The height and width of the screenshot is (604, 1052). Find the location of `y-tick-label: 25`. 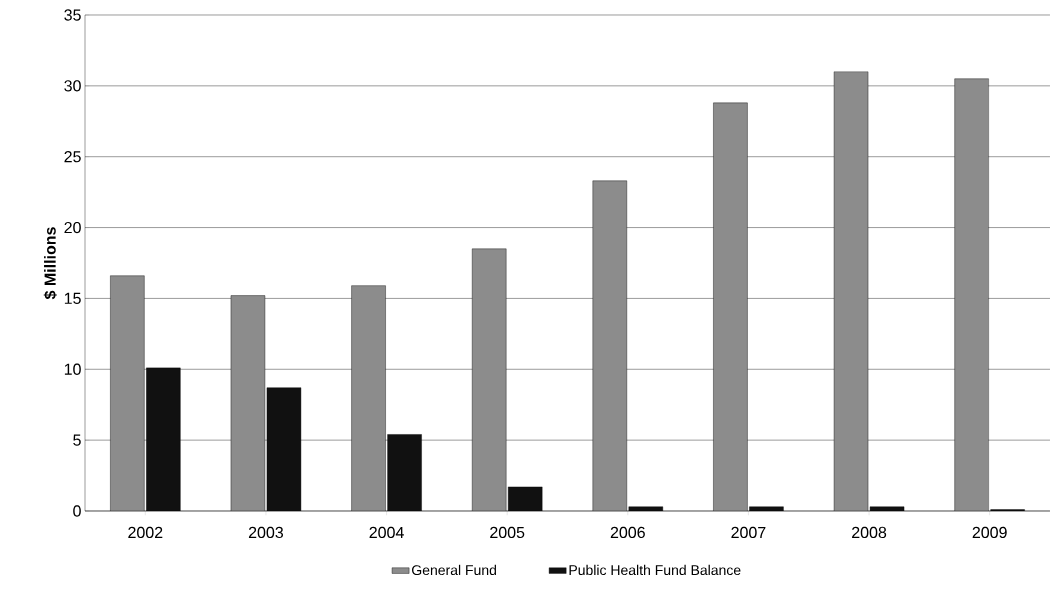

y-tick-label: 25 is located at coordinates (72, 157).